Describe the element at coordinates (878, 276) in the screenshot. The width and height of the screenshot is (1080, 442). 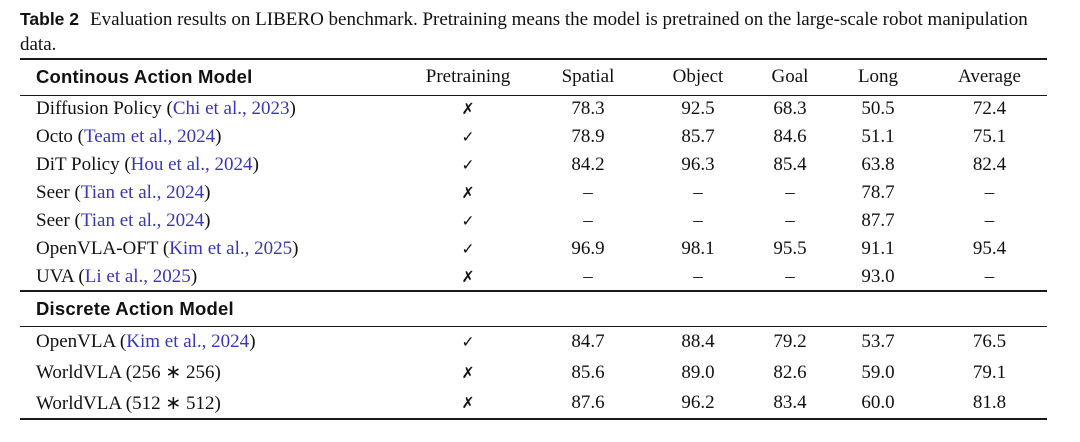
I see `long-value: 93.0` at that location.